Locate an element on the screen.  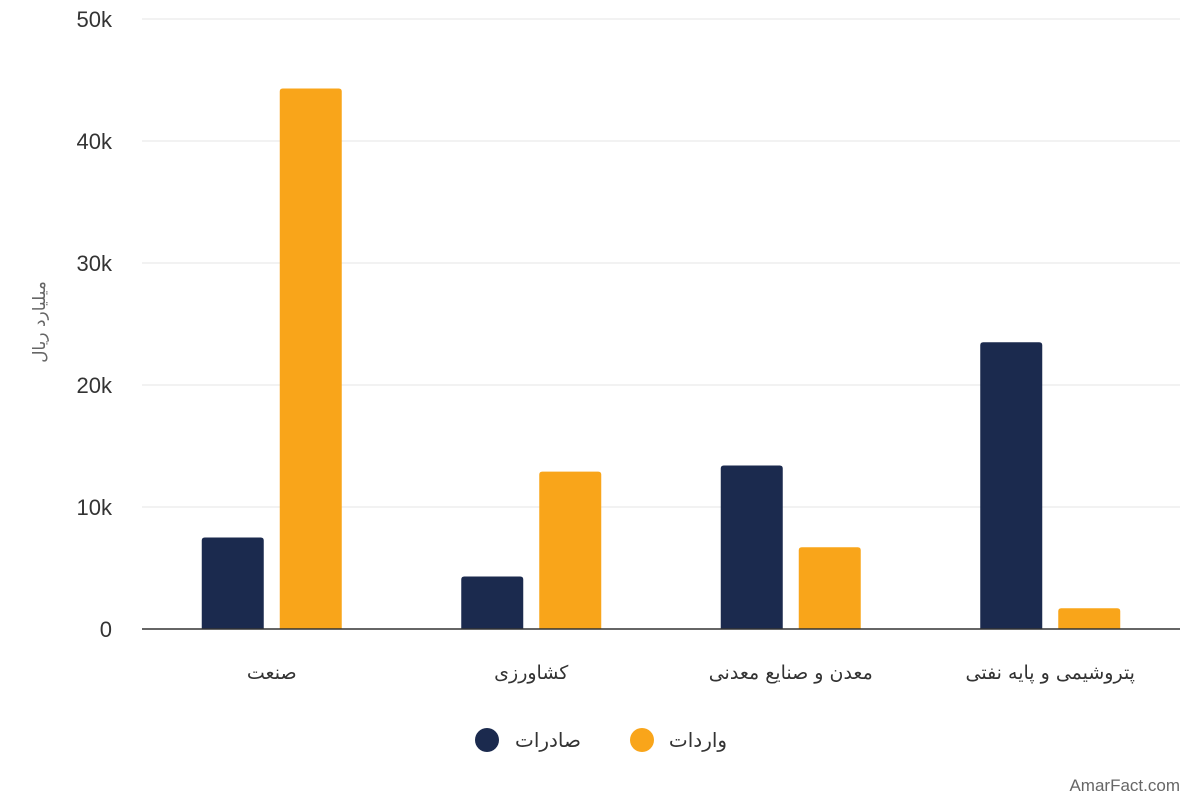
watermark: AmarFact.com is located at coordinates (1124, 785).